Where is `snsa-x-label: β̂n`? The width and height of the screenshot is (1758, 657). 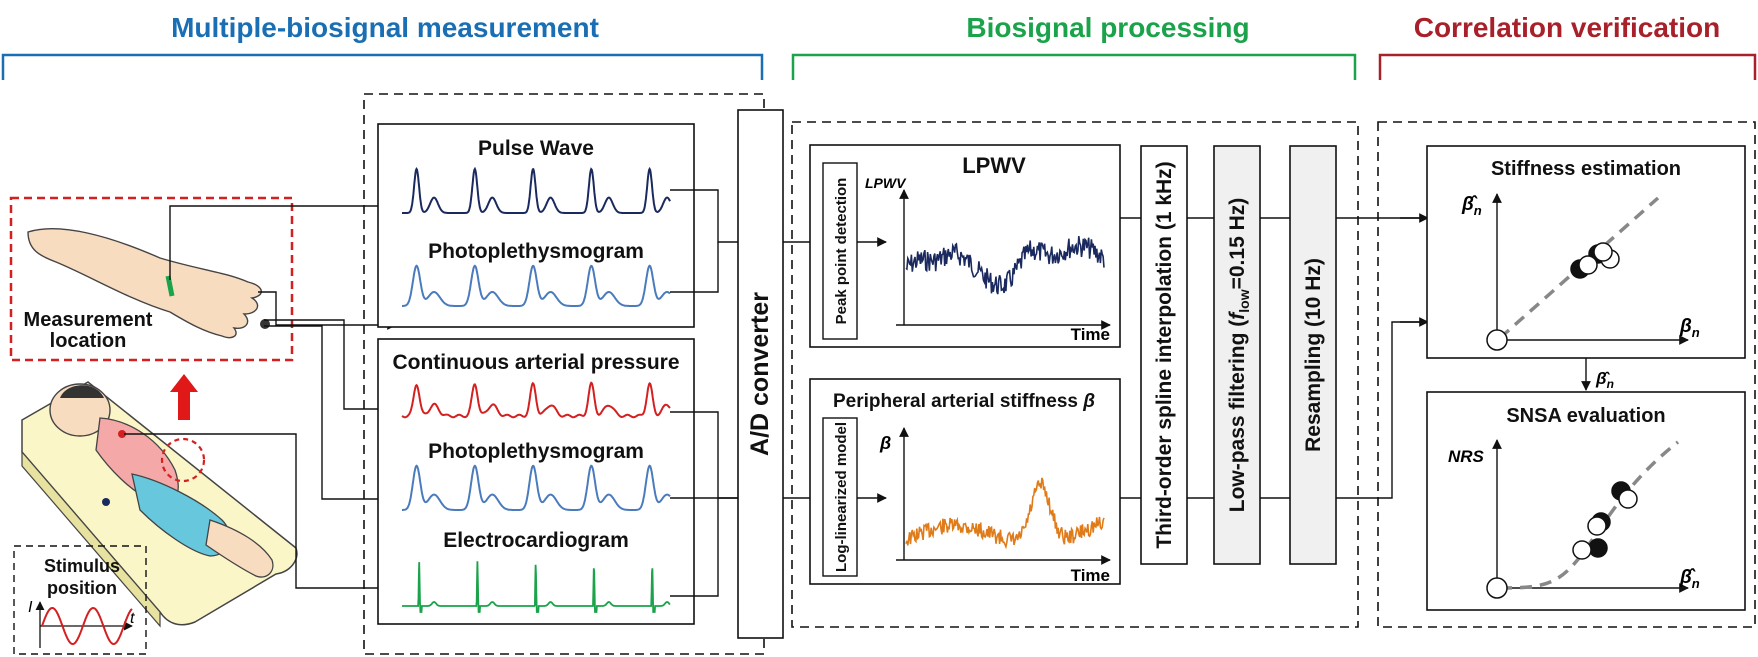 snsa-x-label: β̂n is located at coordinates (1689, 579).